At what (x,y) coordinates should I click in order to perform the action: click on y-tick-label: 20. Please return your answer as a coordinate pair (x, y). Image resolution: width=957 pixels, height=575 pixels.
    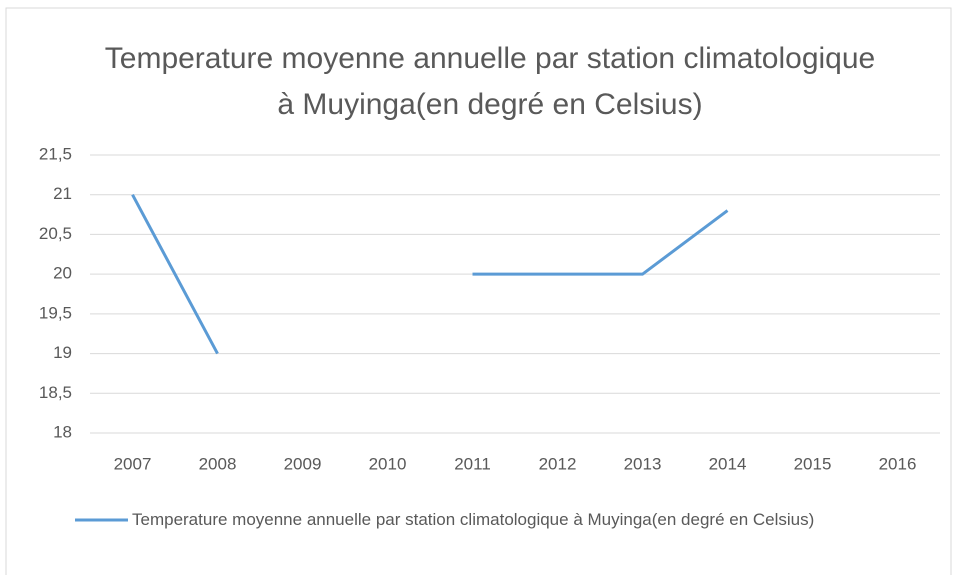
    Looking at the image, I should click on (62, 273).